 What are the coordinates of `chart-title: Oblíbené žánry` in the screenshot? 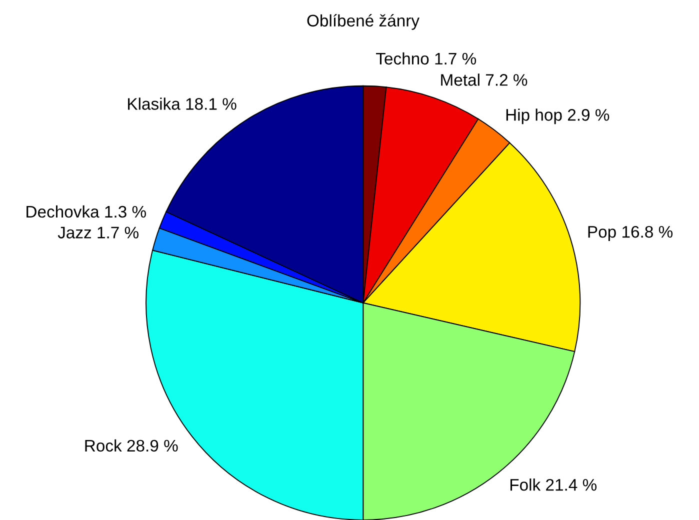 It's located at (363, 22).